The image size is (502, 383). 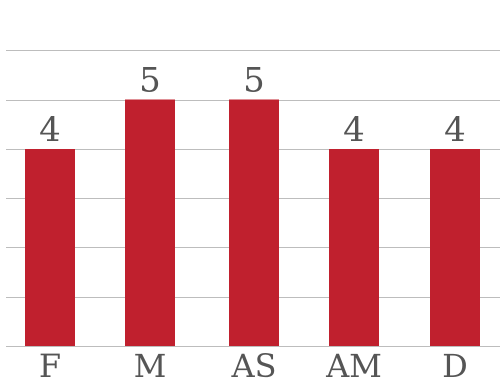 What do you see at coordinates (150, 365) in the screenshot?
I see `tick-label-m: M` at bounding box center [150, 365].